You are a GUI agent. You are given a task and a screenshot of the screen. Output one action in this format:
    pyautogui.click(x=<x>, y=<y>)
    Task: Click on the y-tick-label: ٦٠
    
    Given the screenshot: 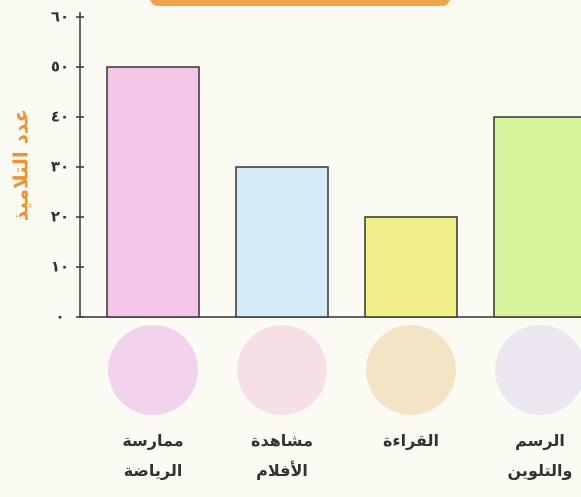 What is the action you would take?
    pyautogui.click(x=60, y=17)
    